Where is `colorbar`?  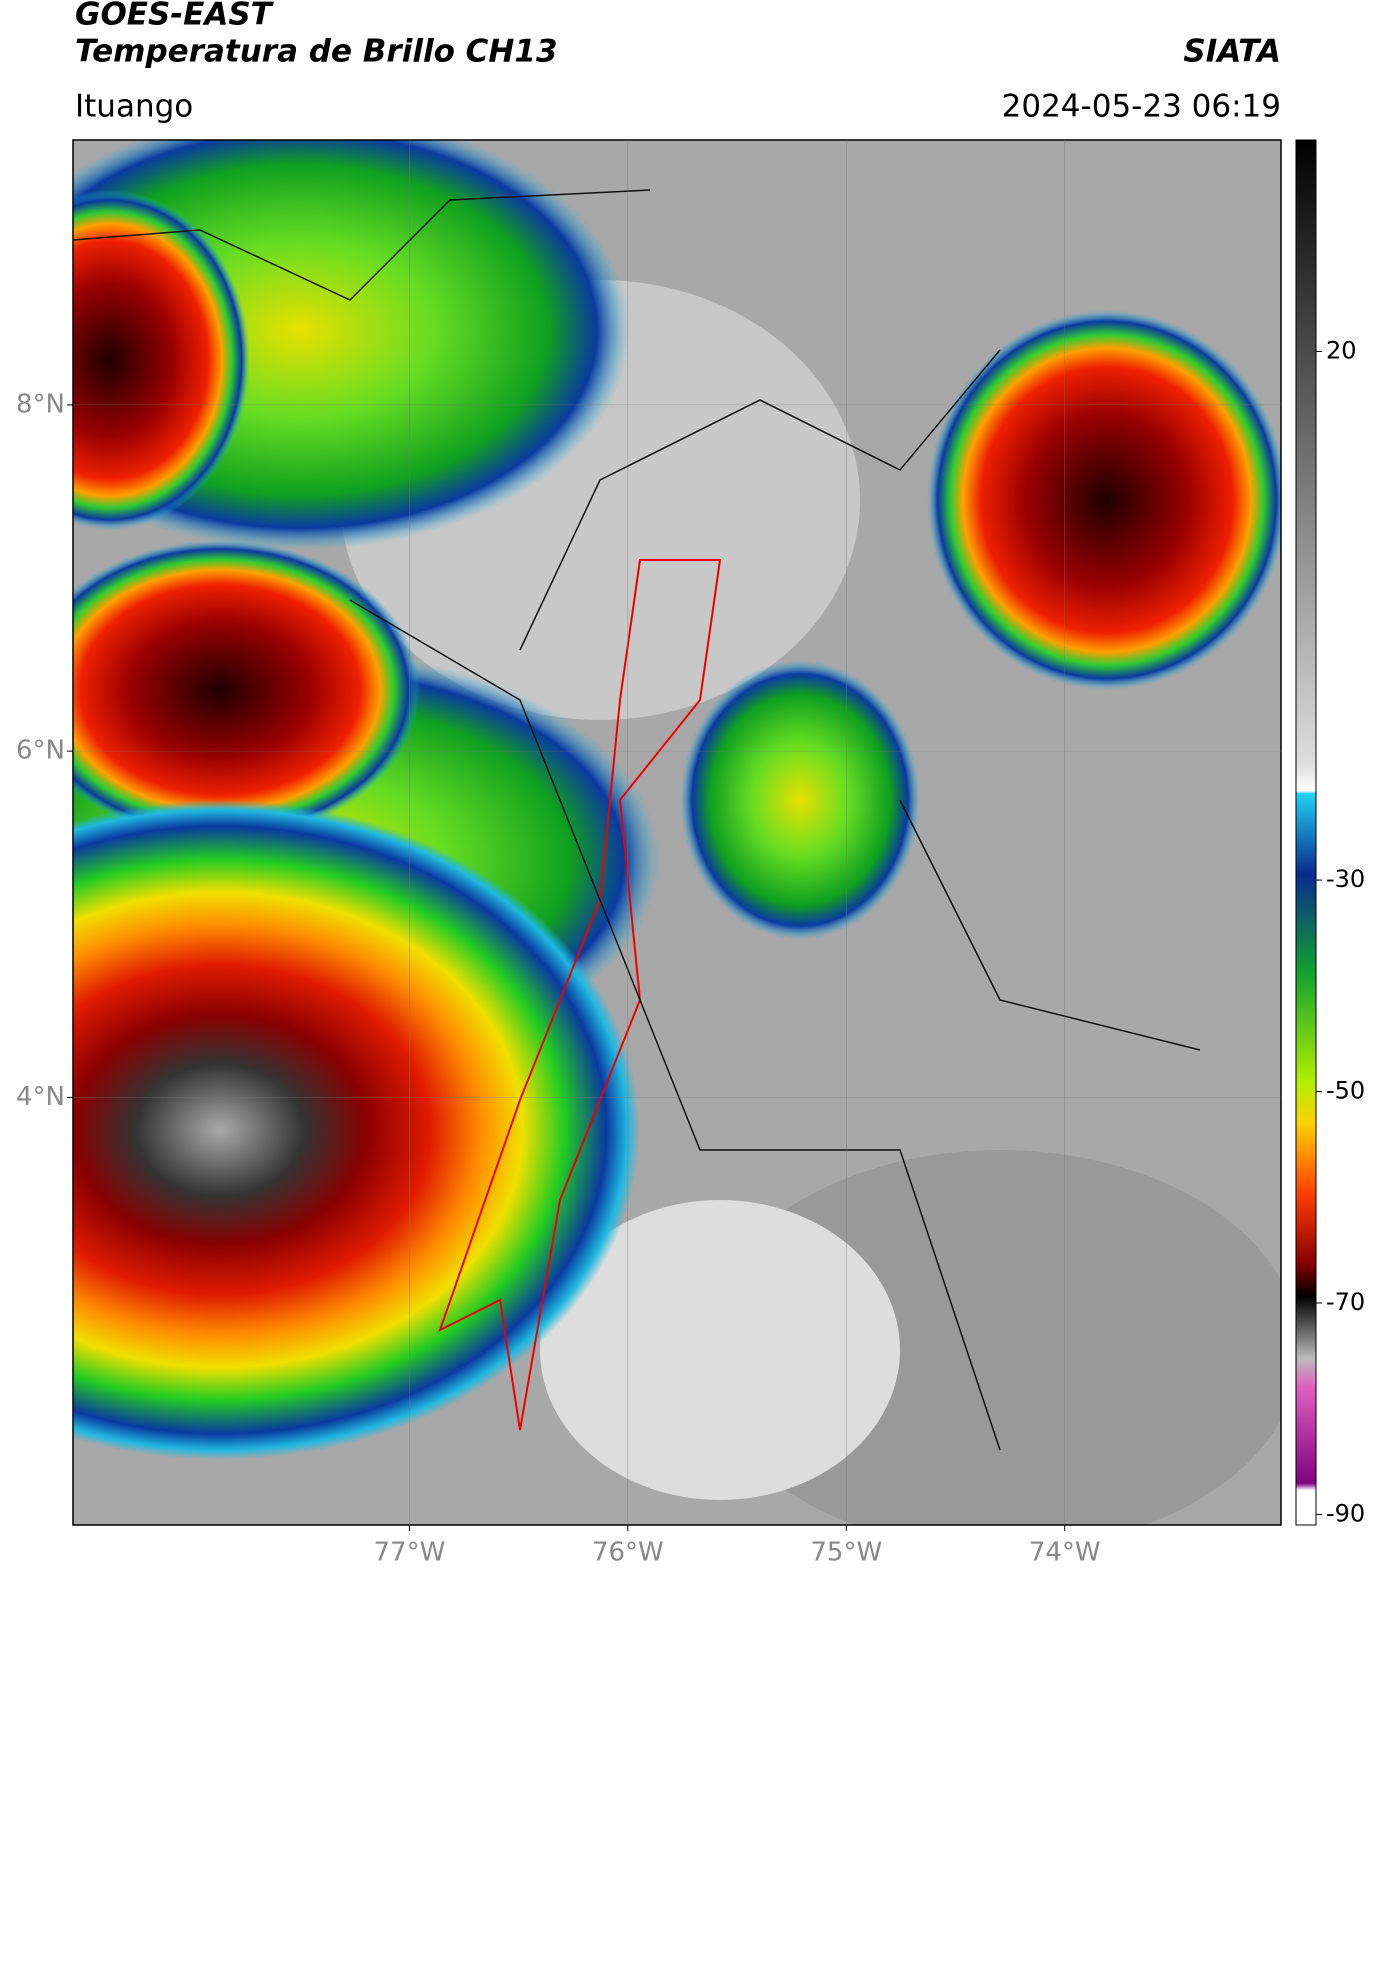
colorbar is located at coordinates (1306, 832).